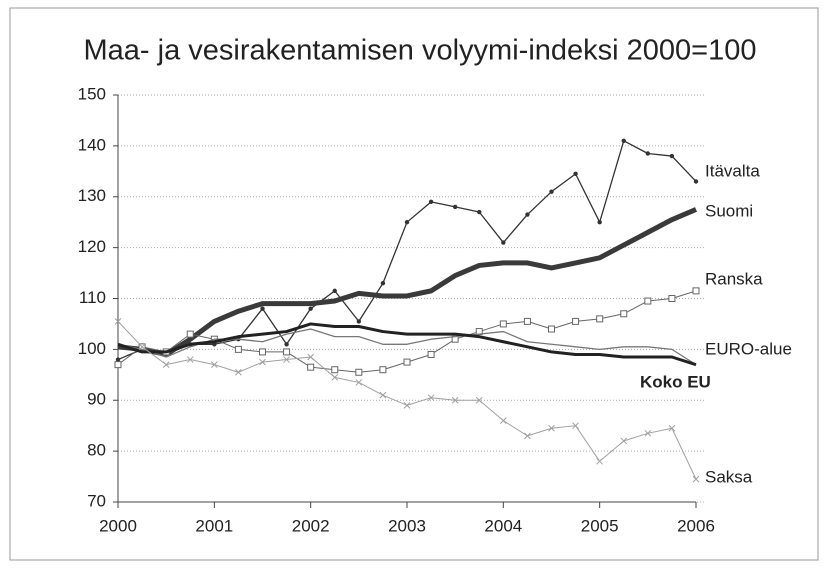  Describe the element at coordinates (729, 210) in the screenshot. I see `legend-label: Suomi` at that location.